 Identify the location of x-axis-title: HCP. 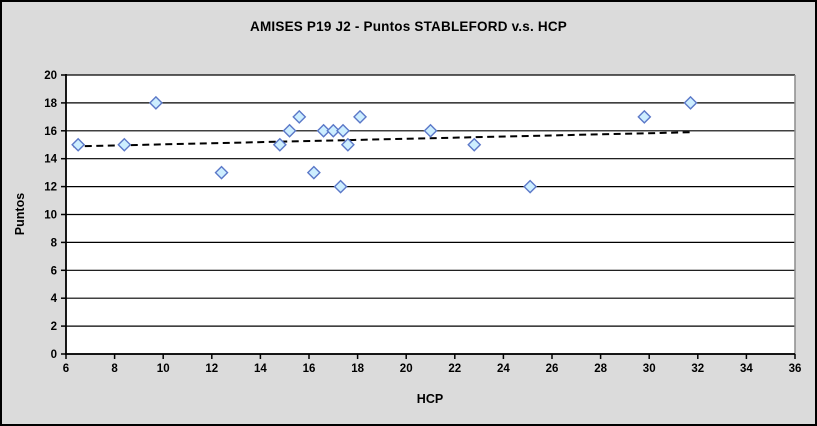
(430, 399).